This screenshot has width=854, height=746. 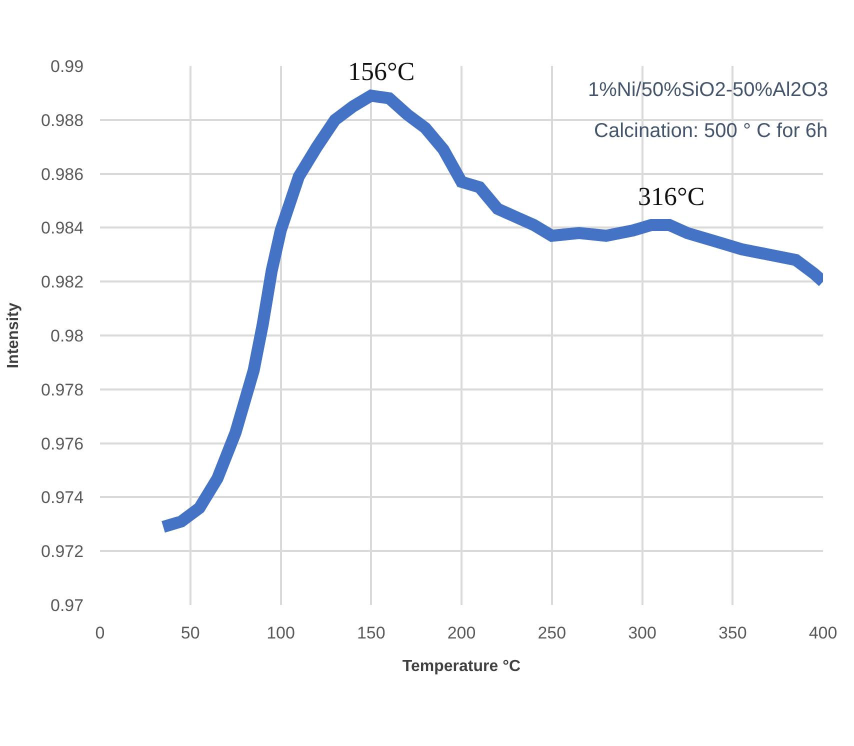 I want to click on x-tick-label: 250, so click(x=552, y=632).